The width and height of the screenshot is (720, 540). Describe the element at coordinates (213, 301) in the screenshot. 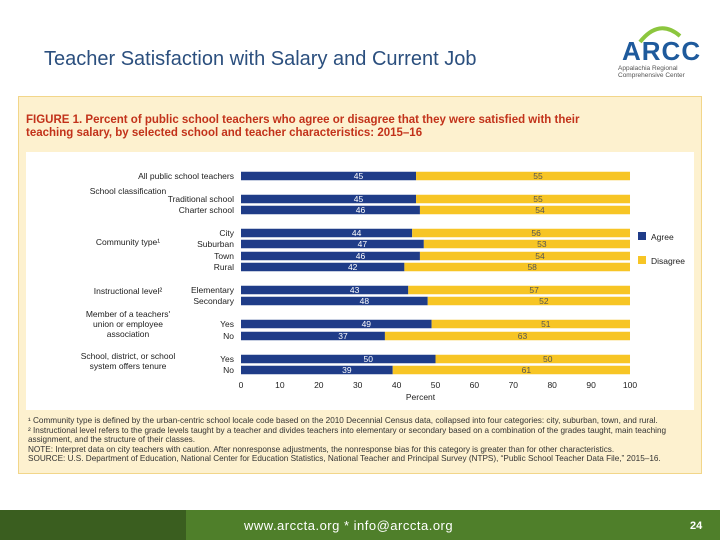

I see `category-label: Secondary` at that location.